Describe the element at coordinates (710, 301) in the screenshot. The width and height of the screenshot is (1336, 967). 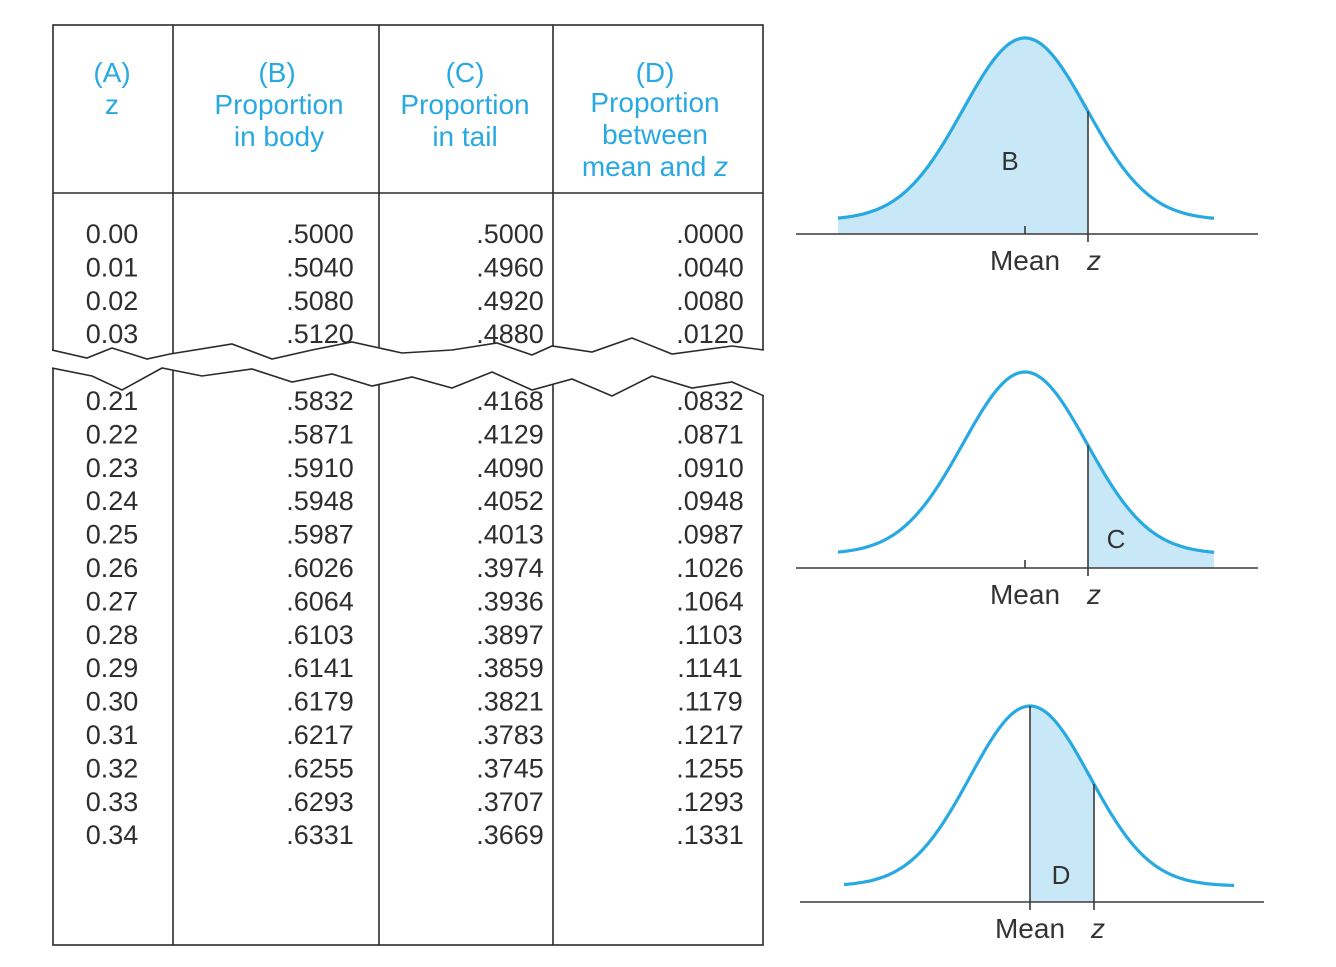
I see `table-cell: .0080` at that location.